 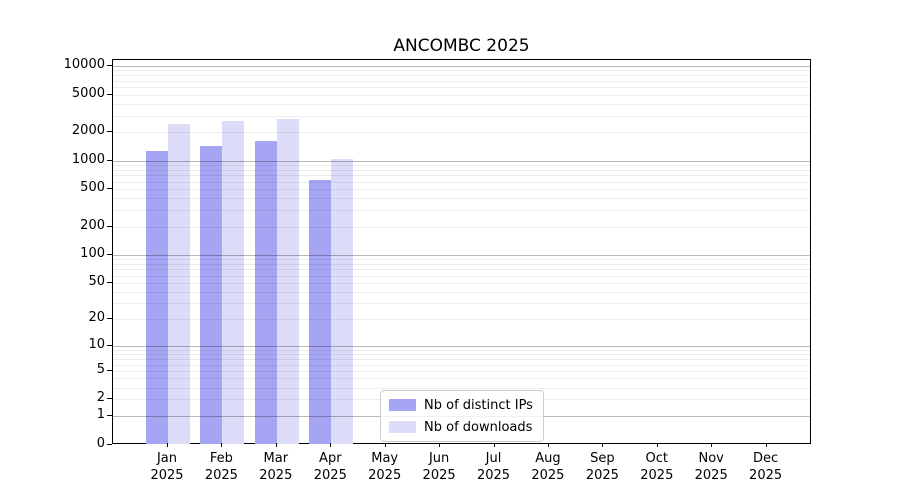 I want to click on y-tick-label: 2000, so click(x=88, y=131).